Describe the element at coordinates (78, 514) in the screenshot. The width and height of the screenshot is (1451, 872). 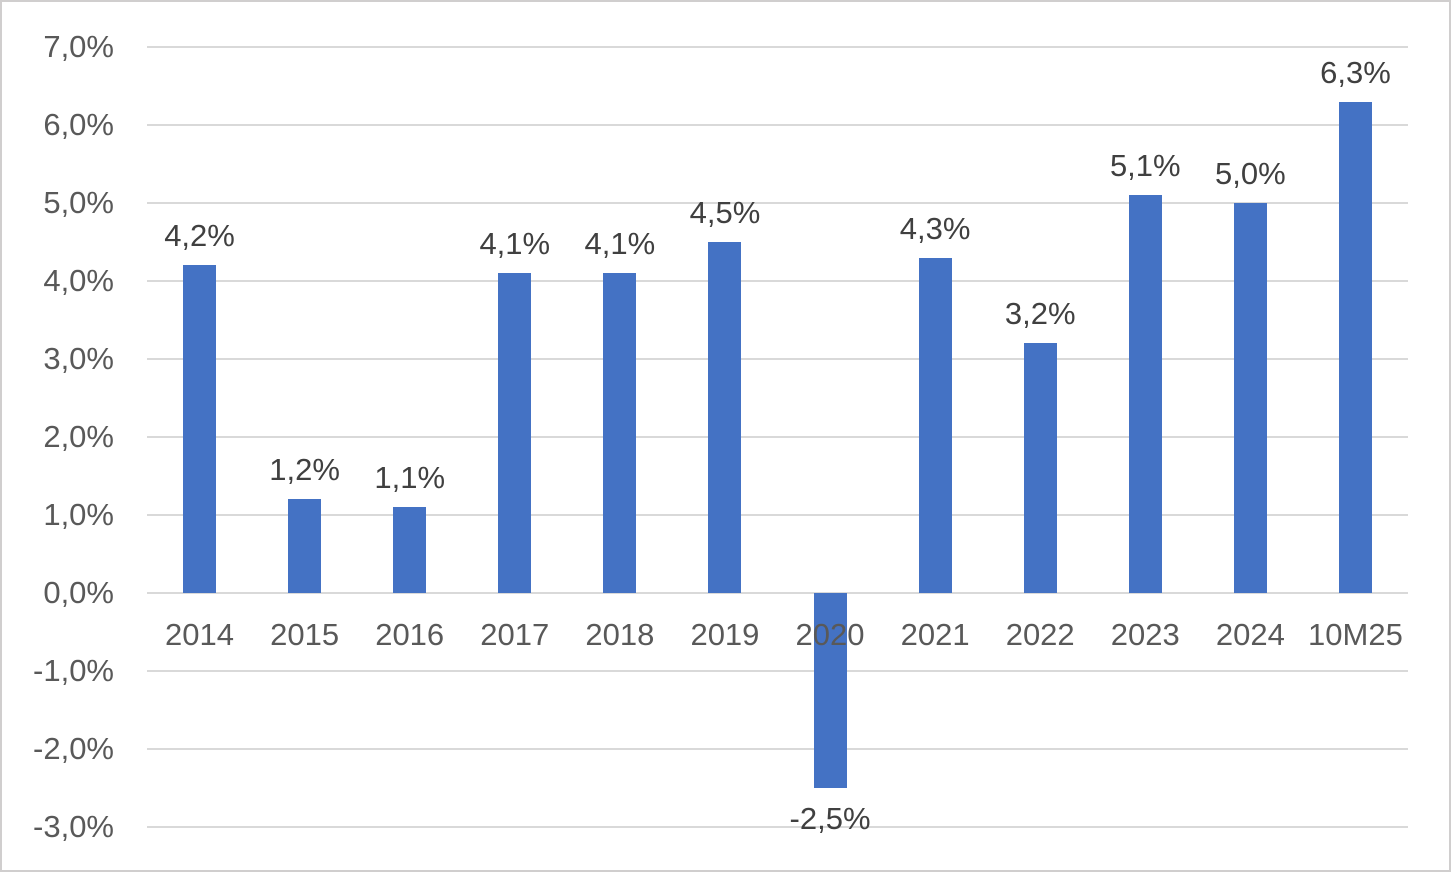
I see `y-axis-tick-label: 1,0%` at that location.